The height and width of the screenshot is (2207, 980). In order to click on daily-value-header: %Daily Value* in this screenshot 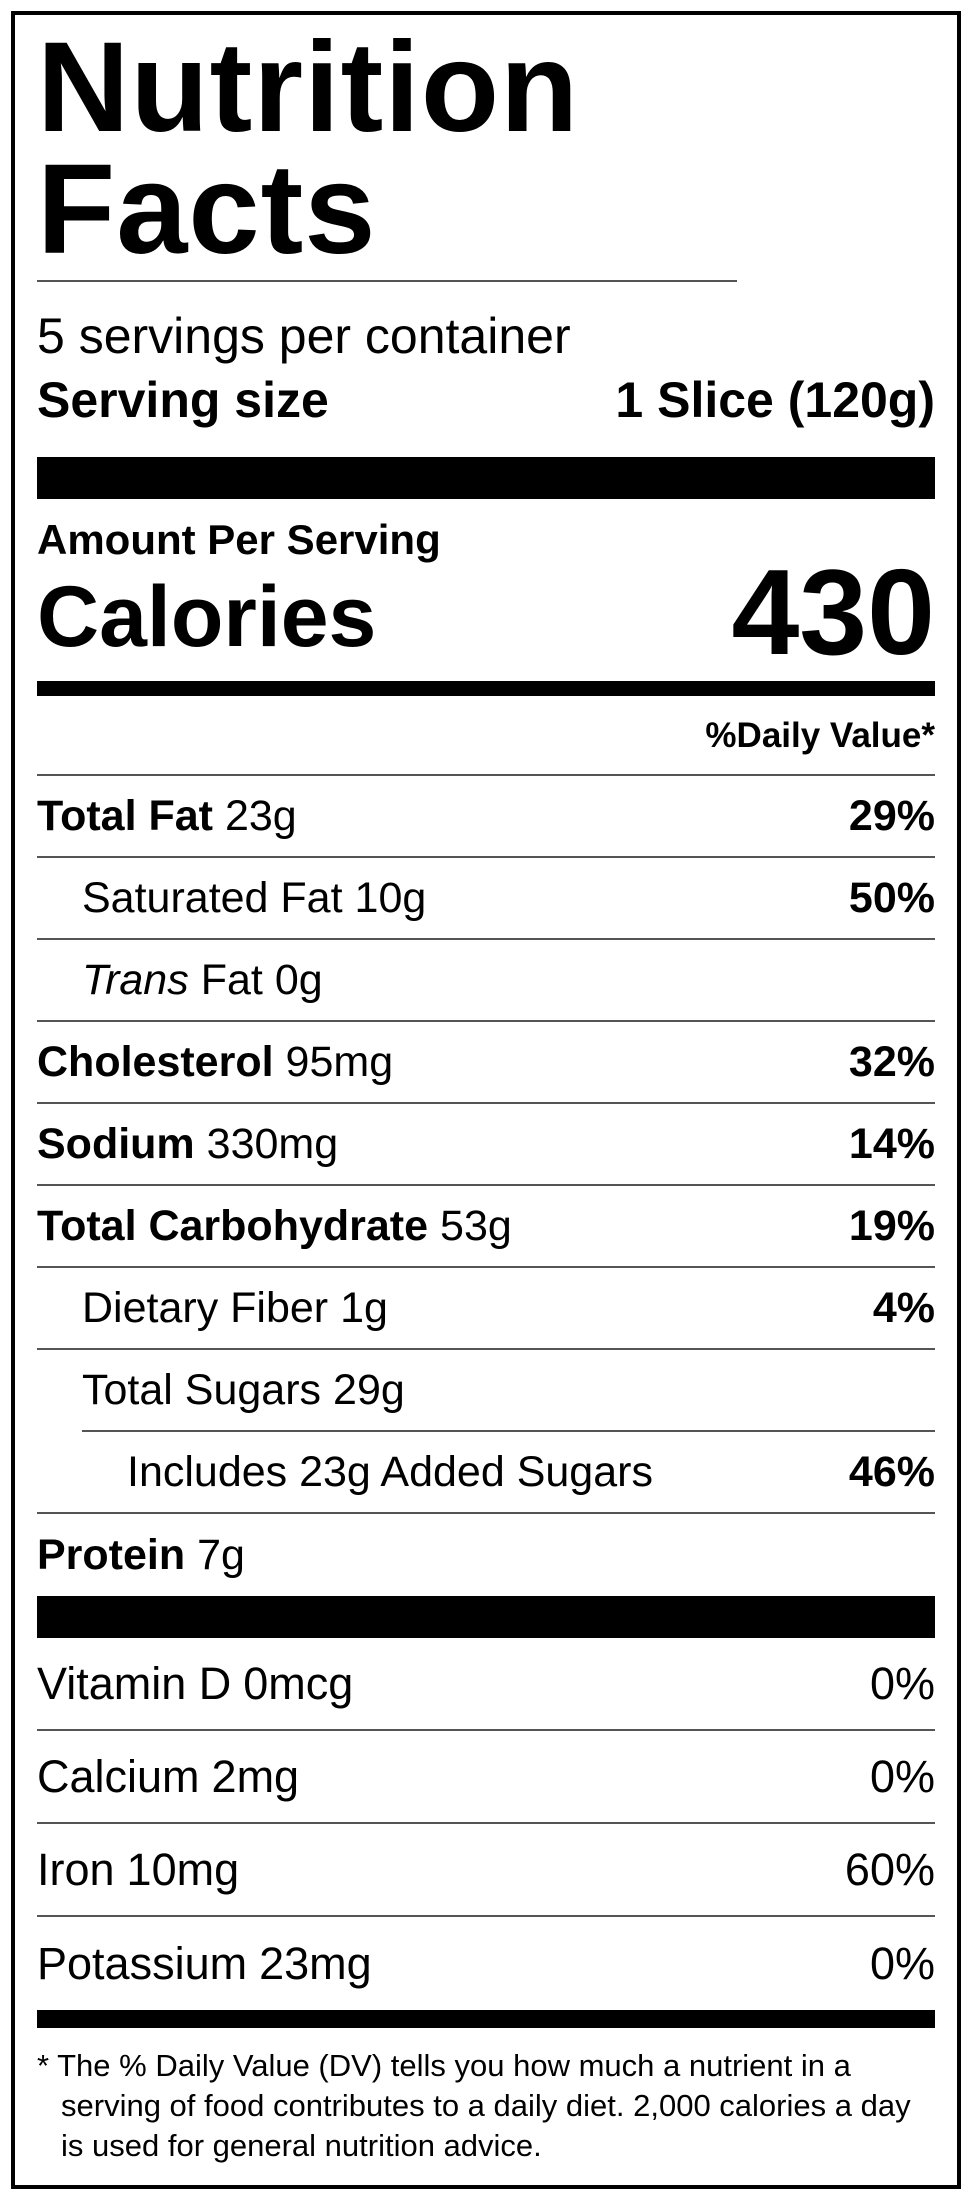, I will do `click(486, 736)`.